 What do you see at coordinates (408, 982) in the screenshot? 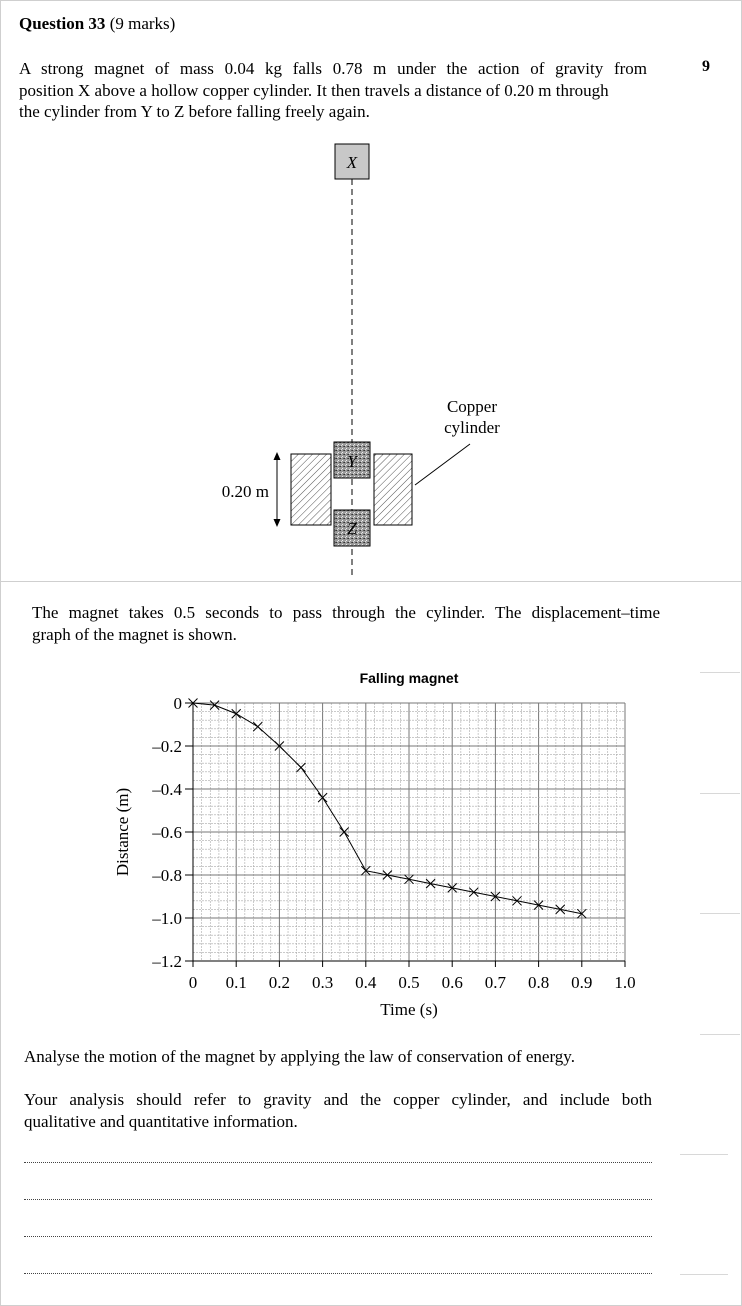
I see `x-tick-label: 0.5` at bounding box center [408, 982].